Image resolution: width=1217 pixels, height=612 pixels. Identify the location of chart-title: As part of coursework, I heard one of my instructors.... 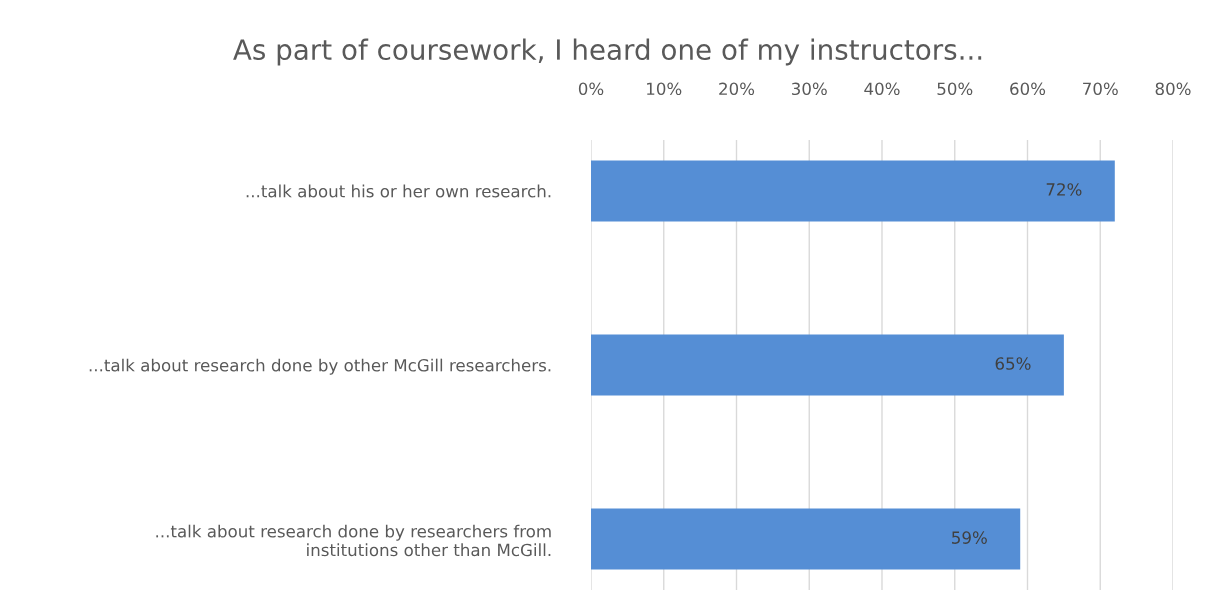
(607, 52).